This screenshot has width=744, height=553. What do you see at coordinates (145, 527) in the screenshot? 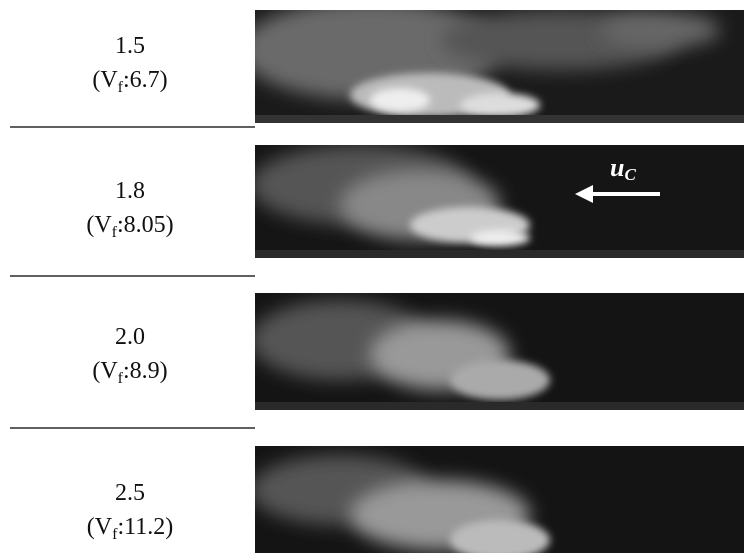
I see `velocity-rest: :11.2)` at bounding box center [145, 527].